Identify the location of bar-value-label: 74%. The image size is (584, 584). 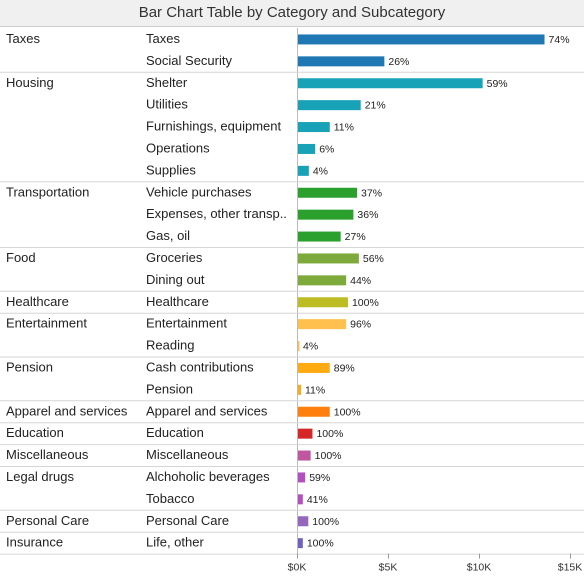
(559, 40).